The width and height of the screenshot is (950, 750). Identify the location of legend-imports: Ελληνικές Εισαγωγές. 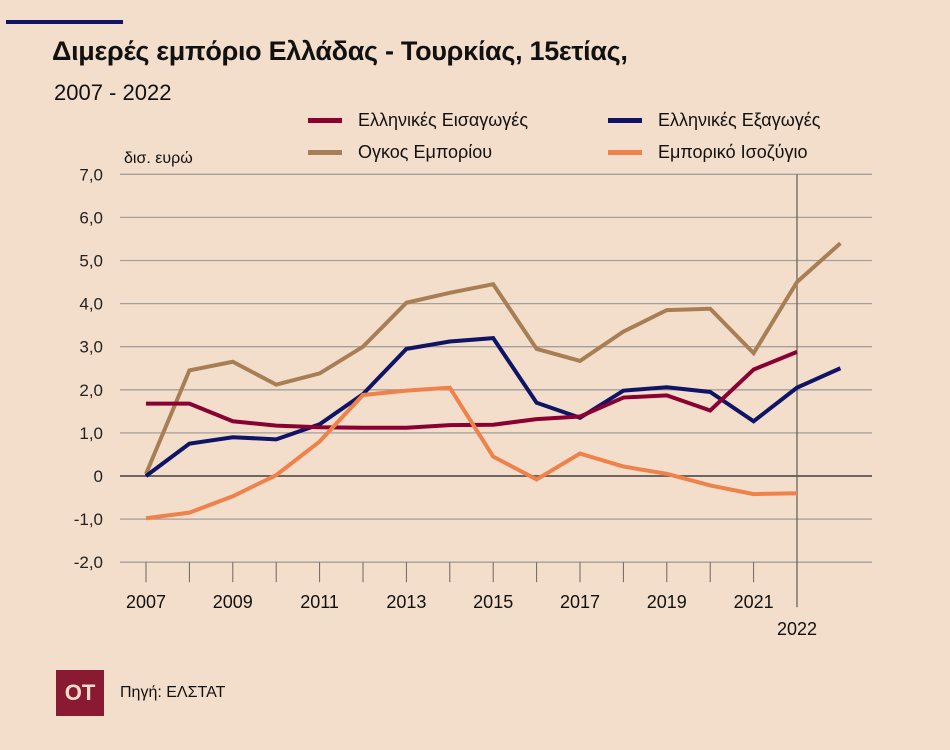
(418, 120).